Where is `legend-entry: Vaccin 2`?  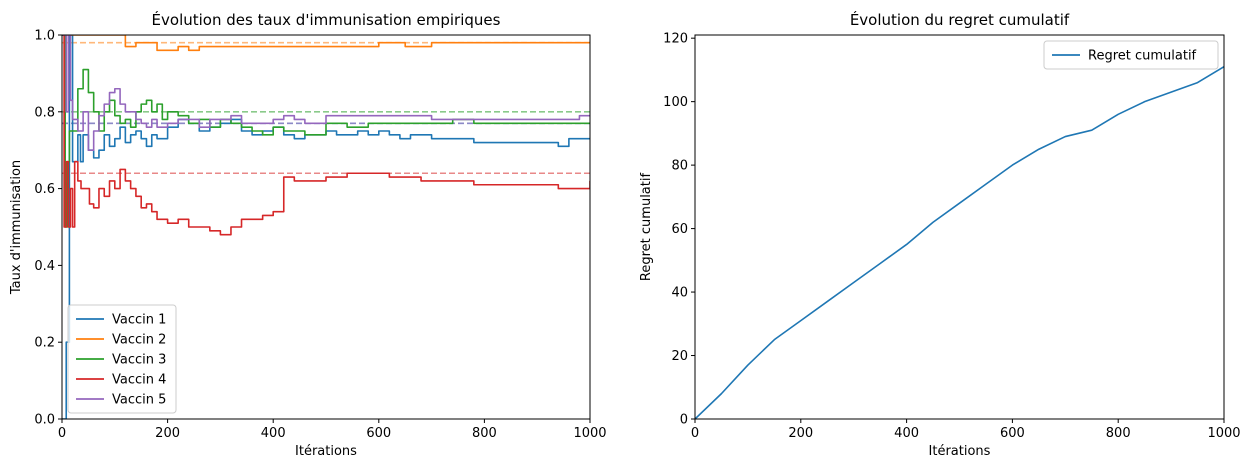 legend-entry: Vaccin 2 is located at coordinates (139, 340).